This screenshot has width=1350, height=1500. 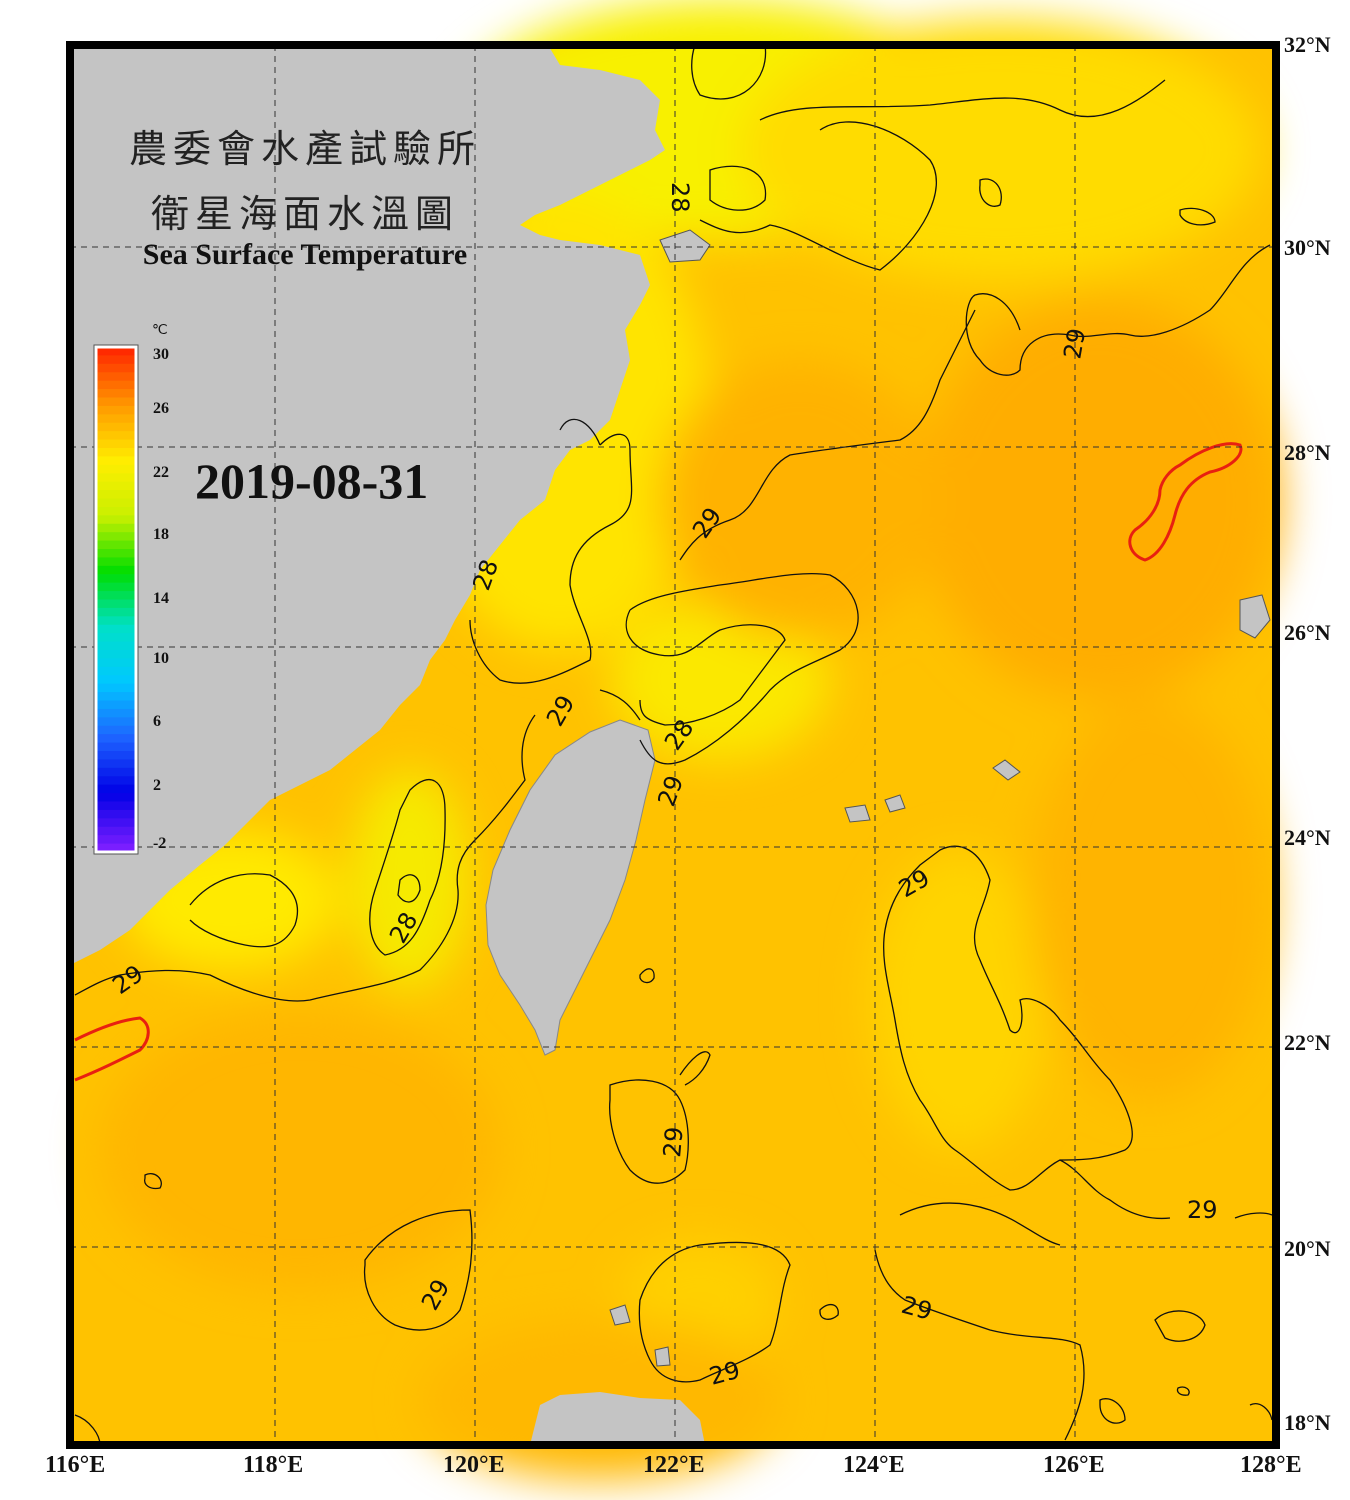 What do you see at coordinates (1307, 1042) in the screenshot?
I see `lat-label: 22°N` at bounding box center [1307, 1042].